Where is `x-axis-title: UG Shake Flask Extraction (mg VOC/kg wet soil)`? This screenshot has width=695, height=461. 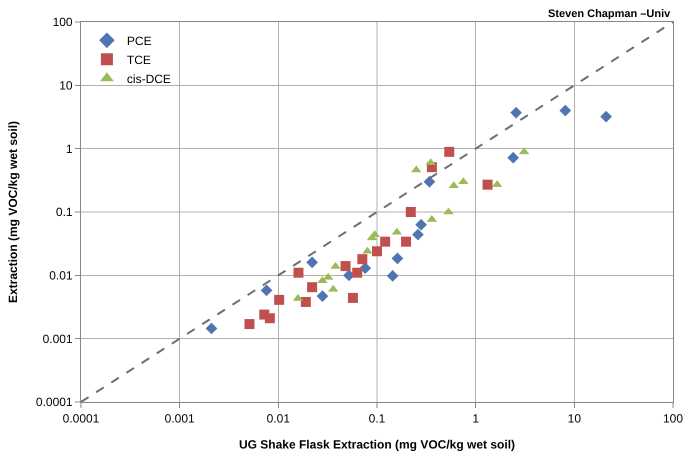
x-axis-title: UG Shake Flask Extraction (mg VOC/kg wet soil) is located at coordinates (377, 444).